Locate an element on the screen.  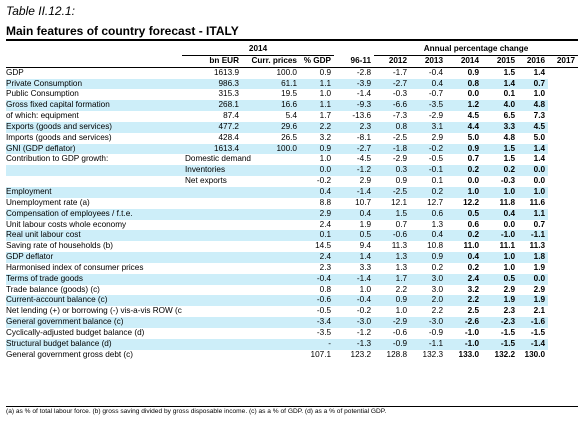
row-label: Cyclically-adjusted budget balance (d) is located at coordinates (75, 332).